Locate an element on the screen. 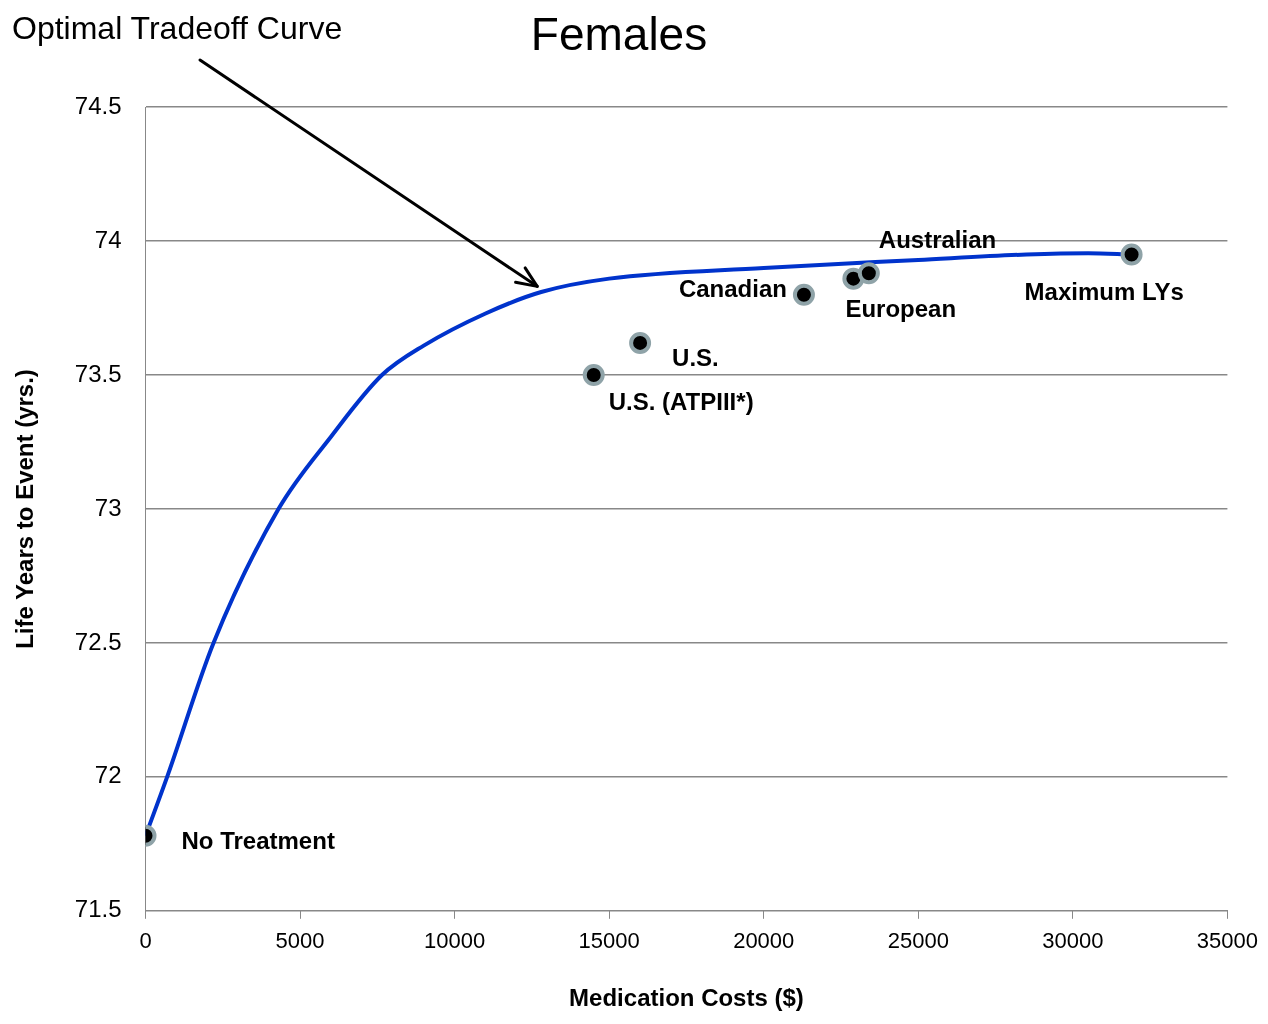 This screenshot has width=1268, height=1024. annotation: U.S. (ATPIII*) is located at coordinates (681, 401).